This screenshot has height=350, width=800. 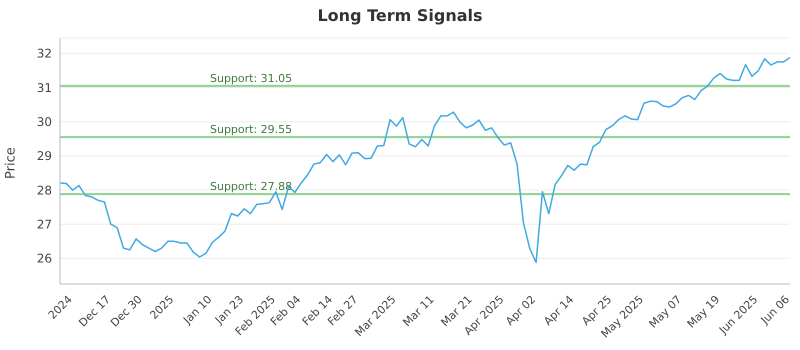 What do you see at coordinates (44, 259) in the screenshot?
I see `y-tick-label: 26` at bounding box center [44, 259].